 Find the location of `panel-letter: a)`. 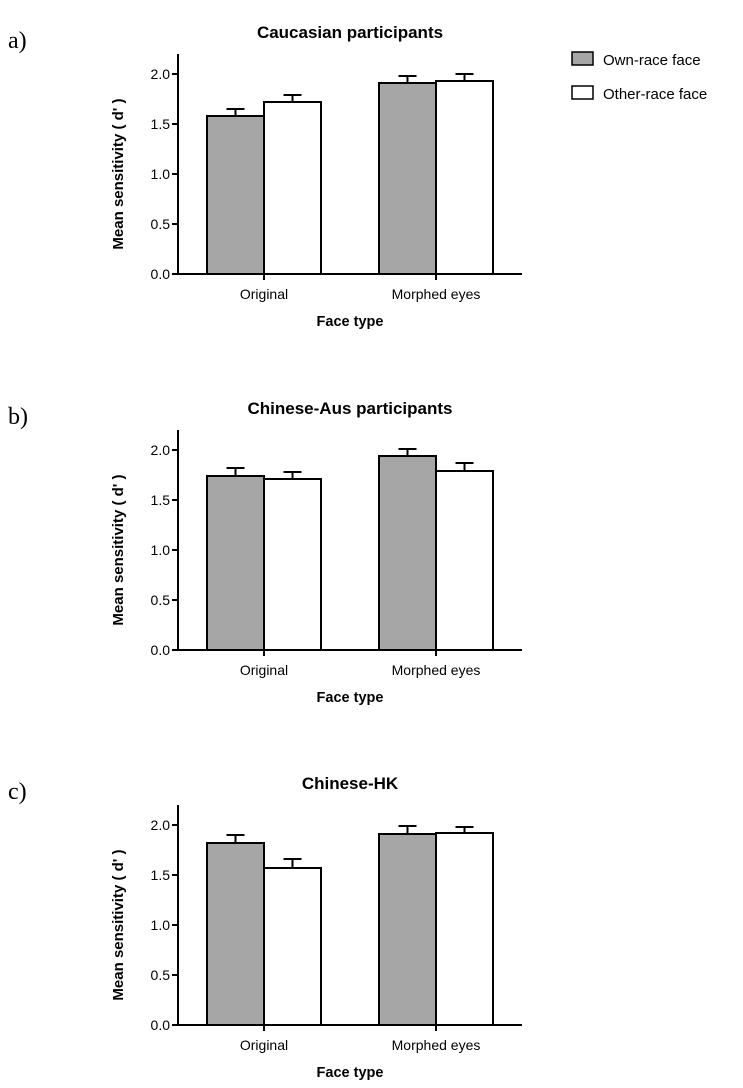

panel-letter: a) is located at coordinates (17, 41).